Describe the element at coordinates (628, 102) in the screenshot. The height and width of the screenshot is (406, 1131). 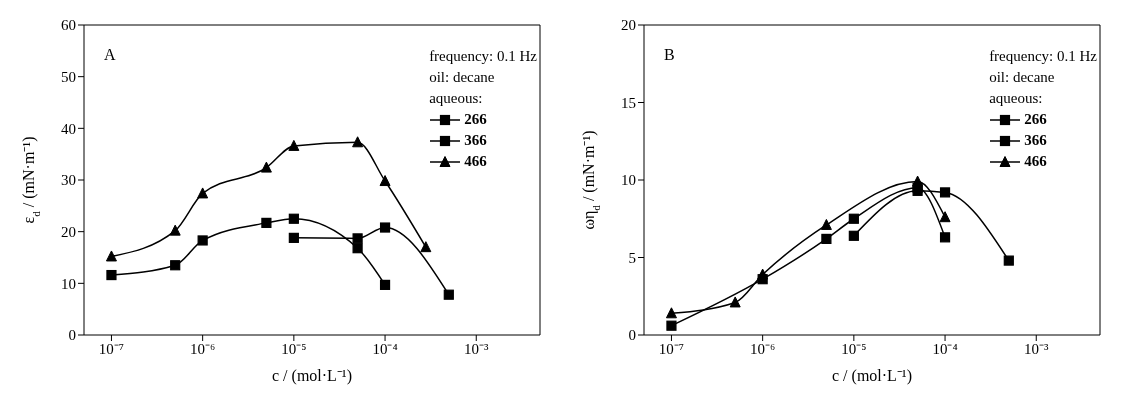
I see `y-tick-label: 15` at that location.